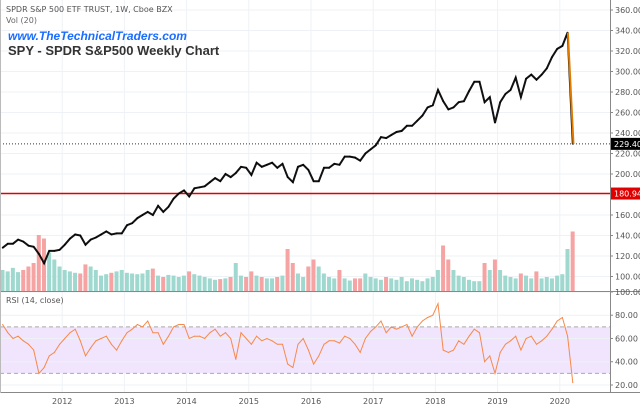 This screenshot has height=409, width=640. Describe the element at coordinates (627, 292) in the screenshot. I see `rsi-tick-label: 100.00` at that location.